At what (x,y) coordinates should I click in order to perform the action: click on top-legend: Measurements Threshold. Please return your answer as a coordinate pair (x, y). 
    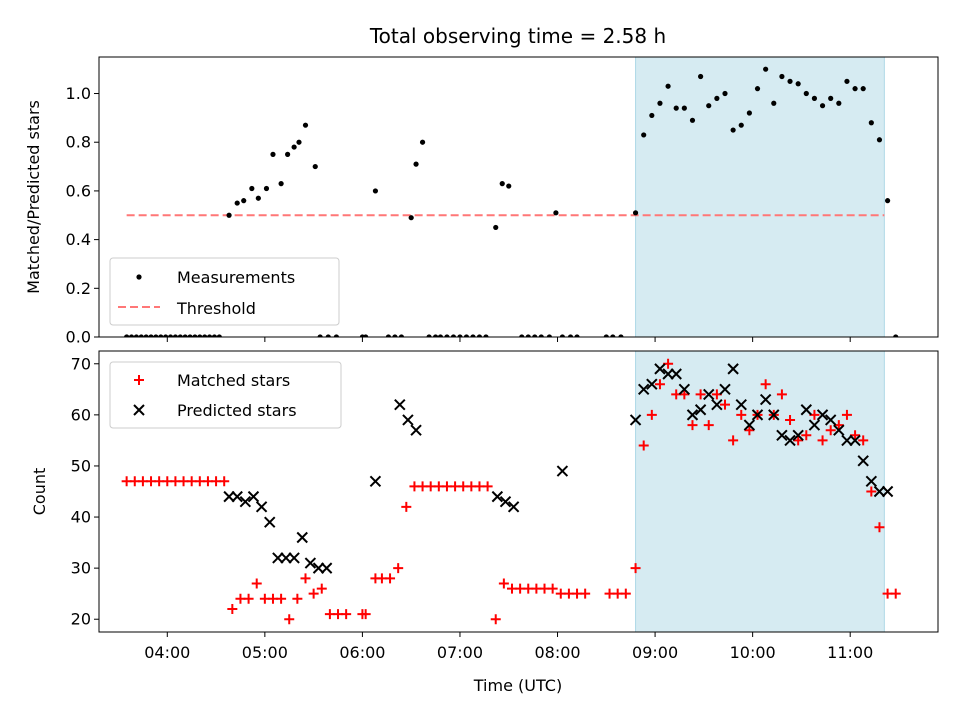
    Looking at the image, I should click on (224, 291).